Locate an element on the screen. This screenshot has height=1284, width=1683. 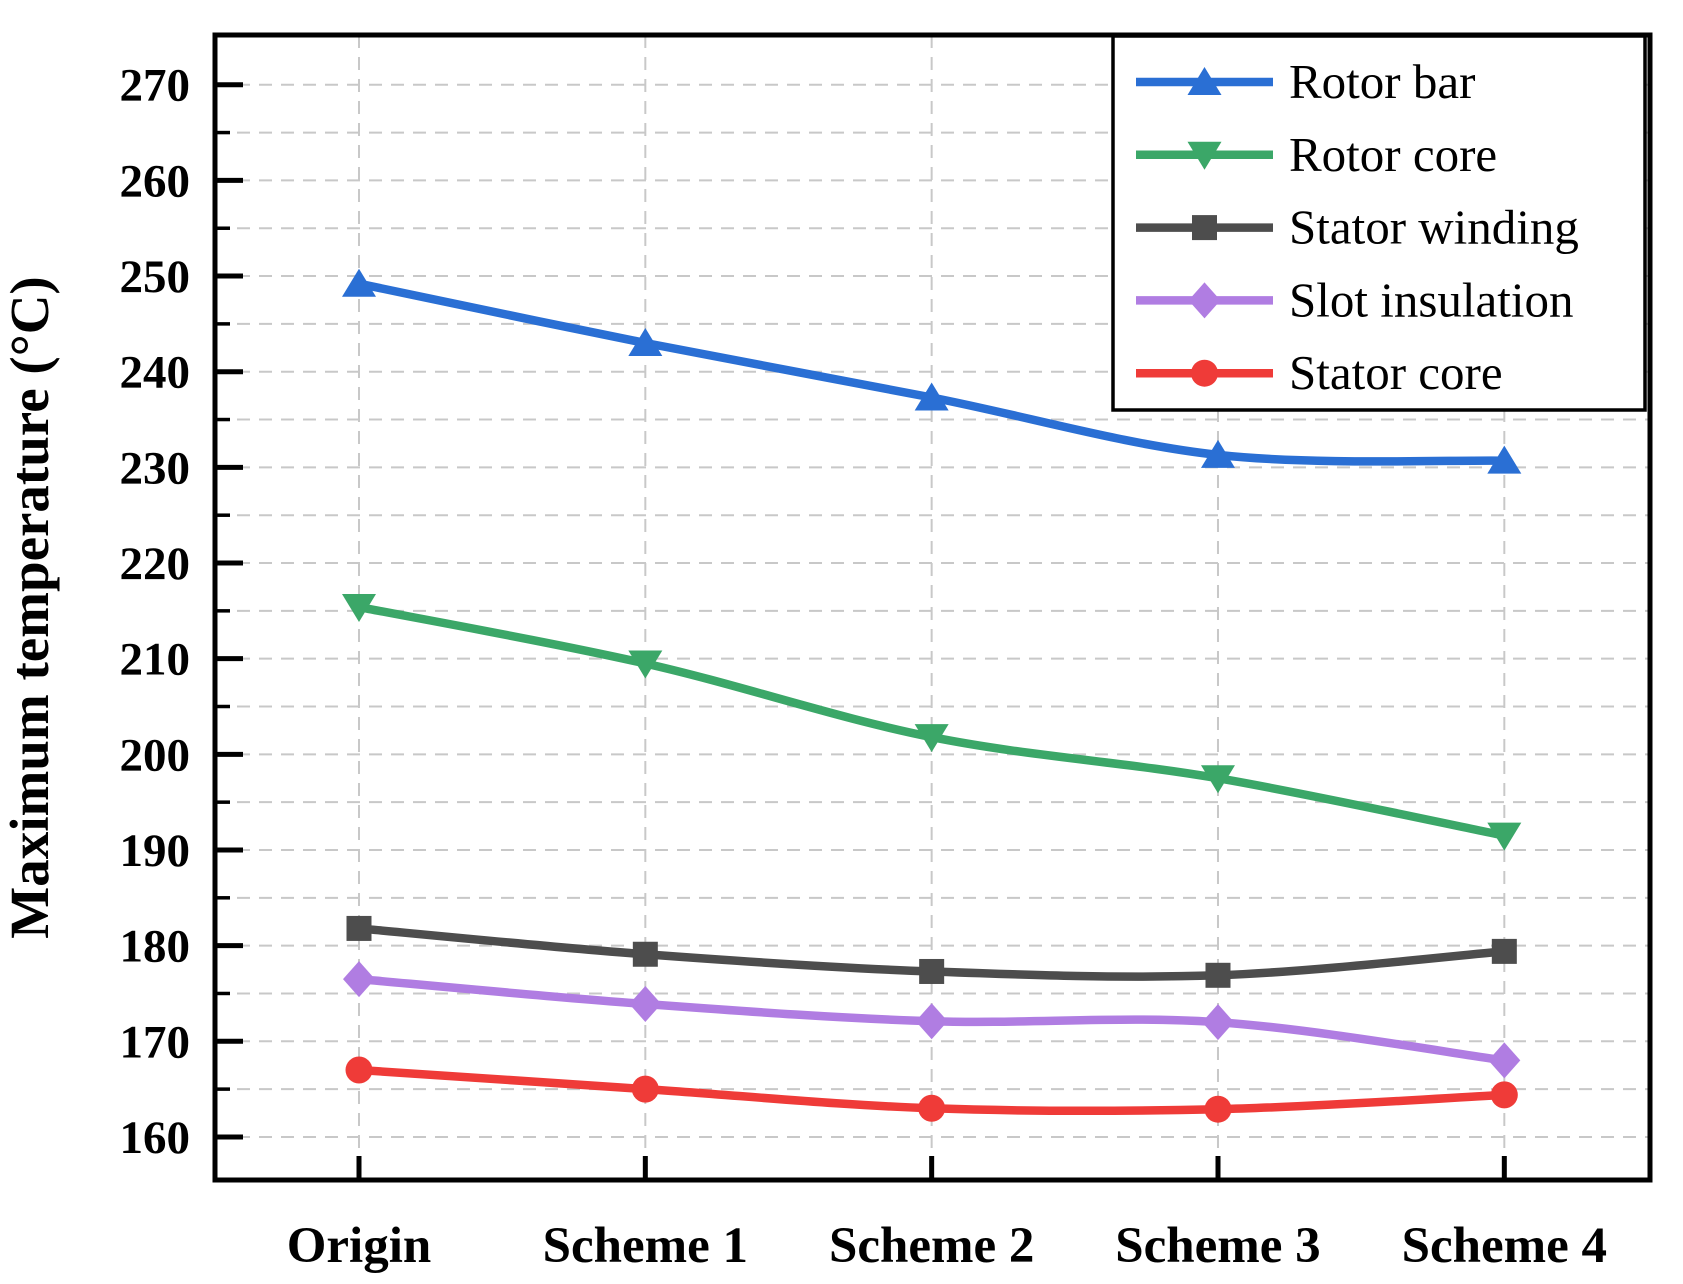
legend-label-rotor-core: Rotor core is located at coordinates (1393, 154).